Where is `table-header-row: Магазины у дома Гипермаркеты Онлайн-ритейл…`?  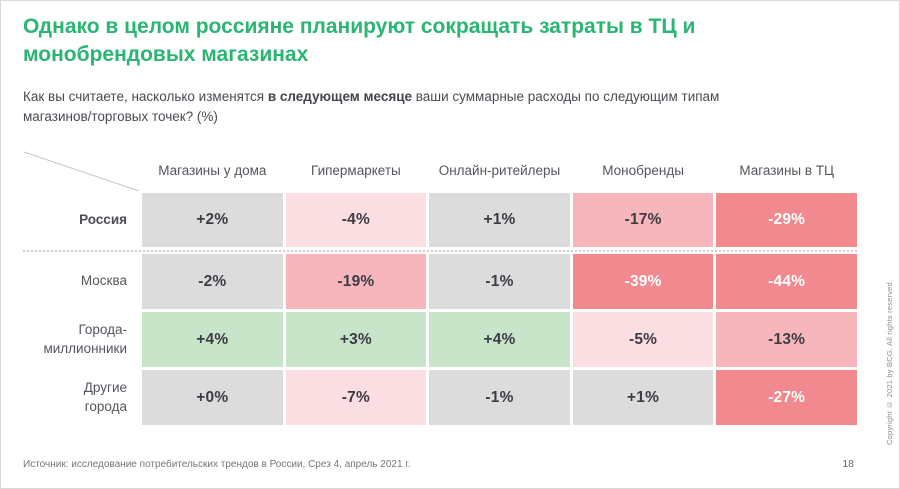
table-header-row: Магазины у дома Гипермаркеты Онлайн-ритейл… is located at coordinates (440, 170).